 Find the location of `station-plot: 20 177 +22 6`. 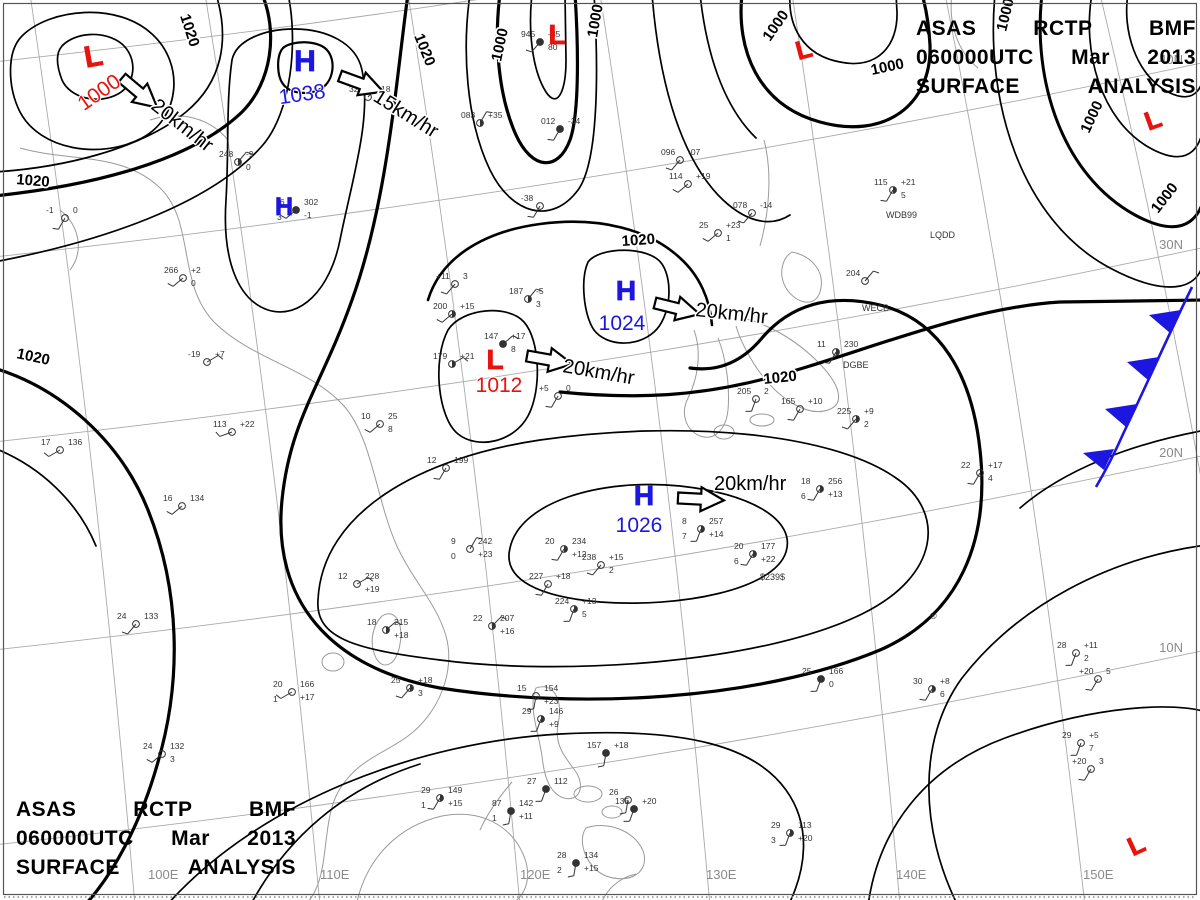

station-plot: 20 177 +22 6 is located at coordinates (755, 553).